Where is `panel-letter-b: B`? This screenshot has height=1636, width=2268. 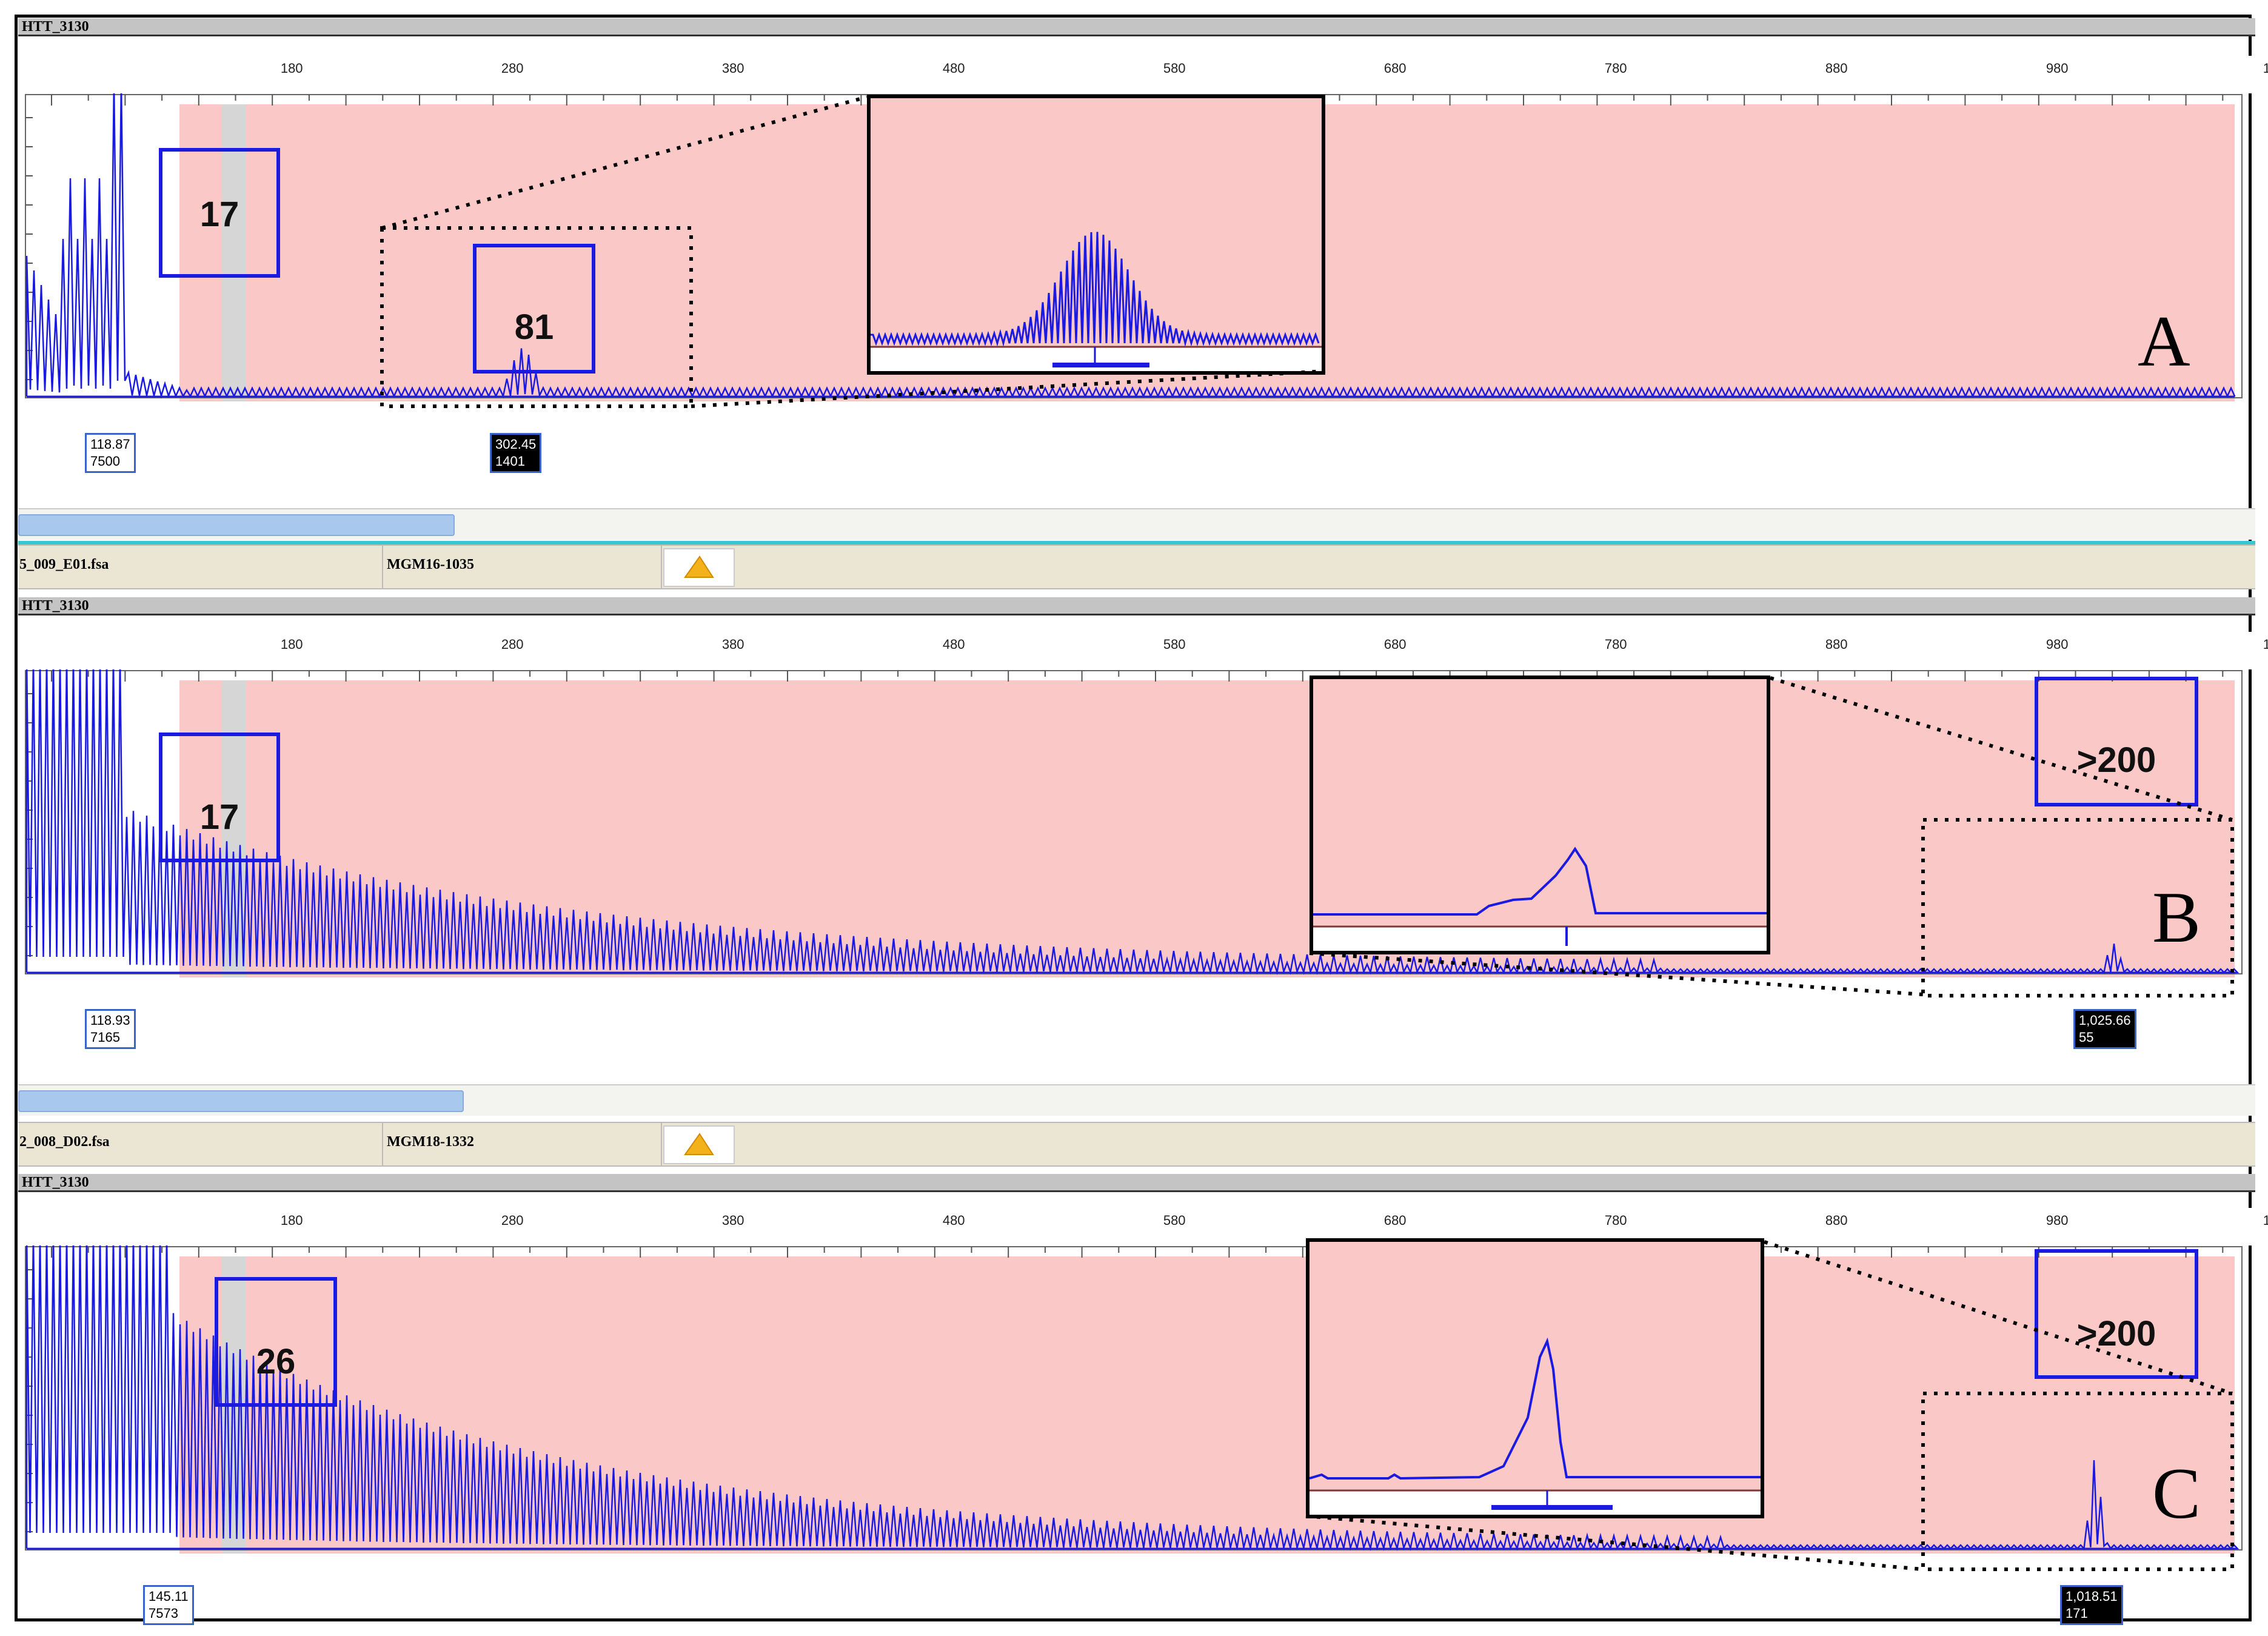 panel-letter-b: B is located at coordinates (2177, 917).